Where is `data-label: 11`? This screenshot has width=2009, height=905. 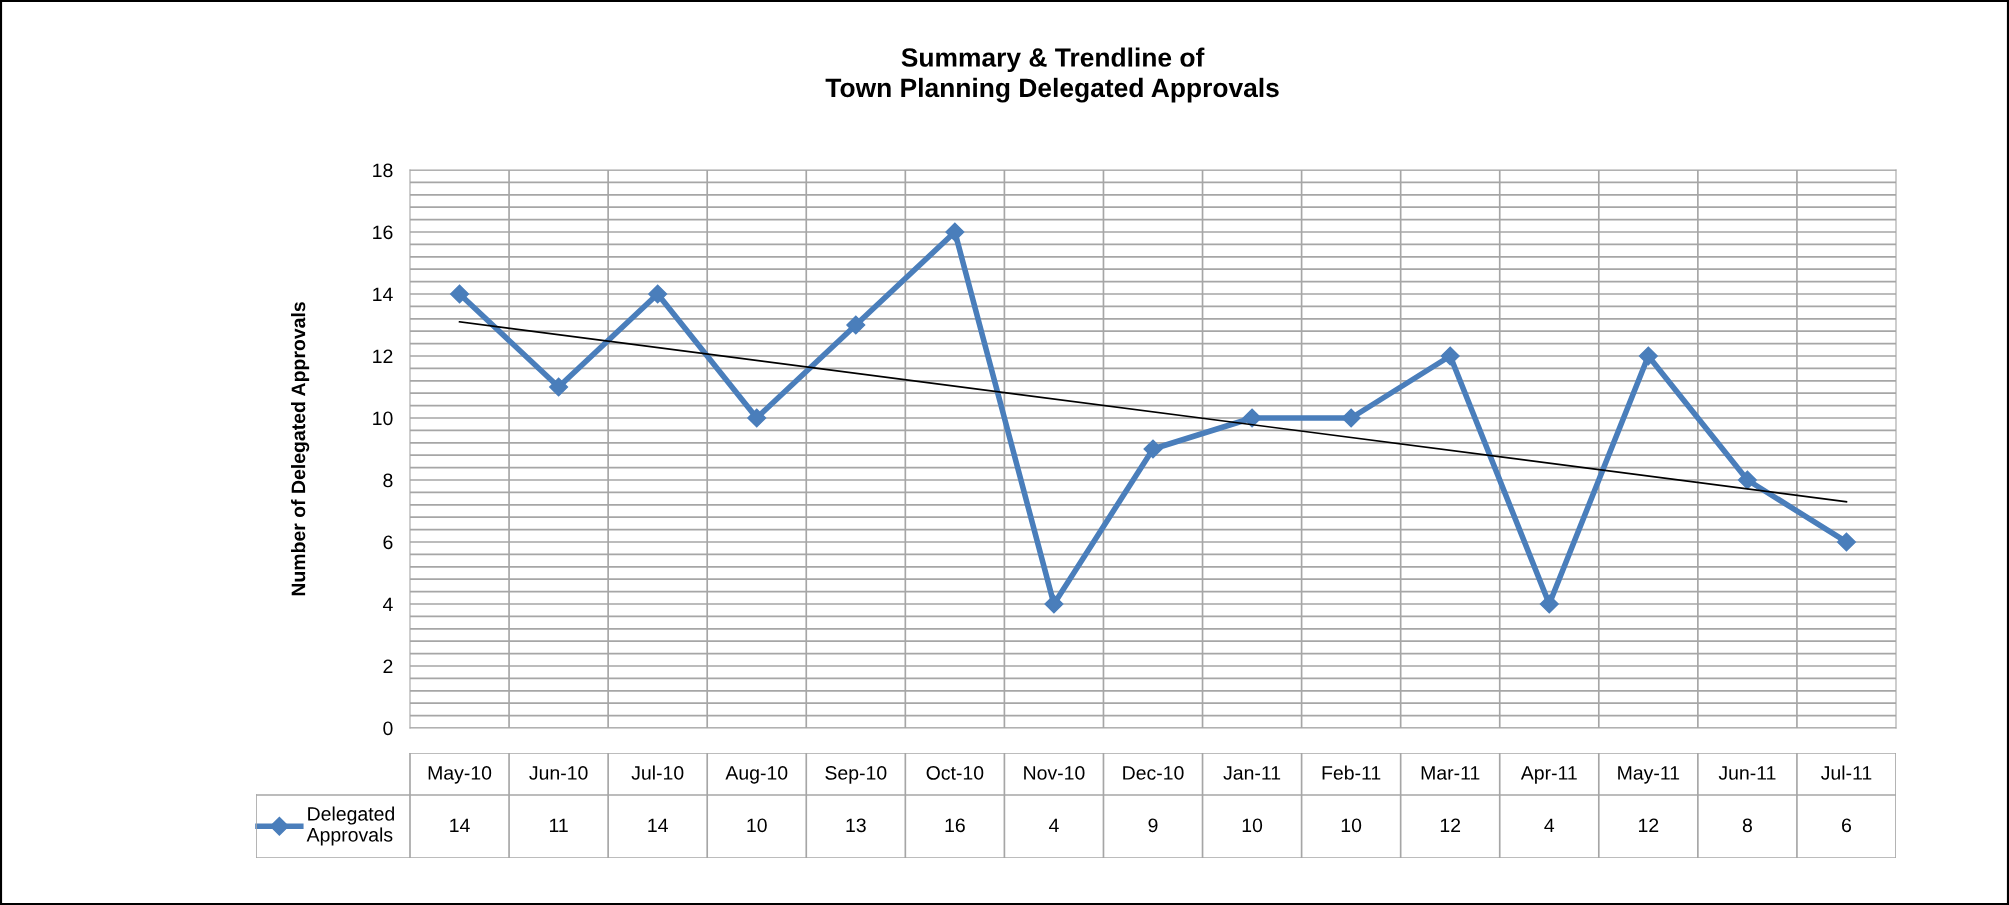 data-label: 11 is located at coordinates (558, 825).